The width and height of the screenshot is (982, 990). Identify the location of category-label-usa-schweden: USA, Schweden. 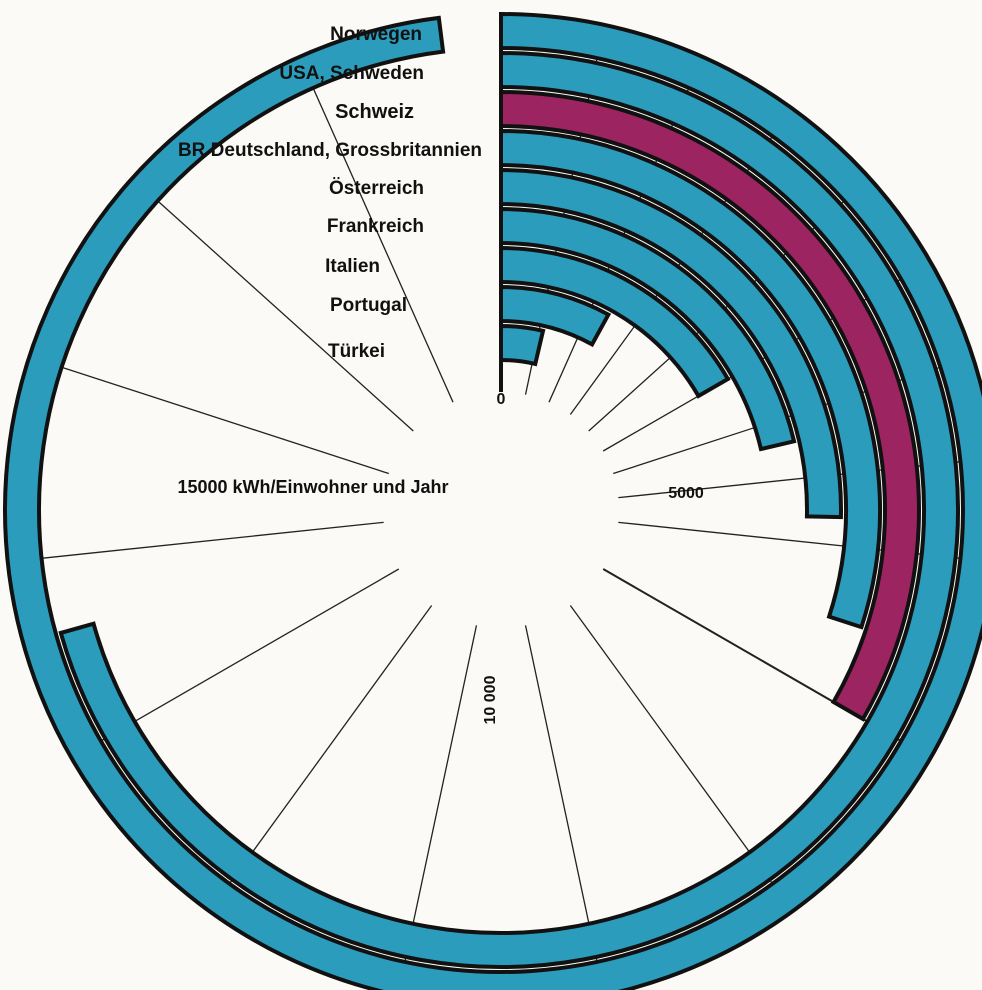
(351, 73).